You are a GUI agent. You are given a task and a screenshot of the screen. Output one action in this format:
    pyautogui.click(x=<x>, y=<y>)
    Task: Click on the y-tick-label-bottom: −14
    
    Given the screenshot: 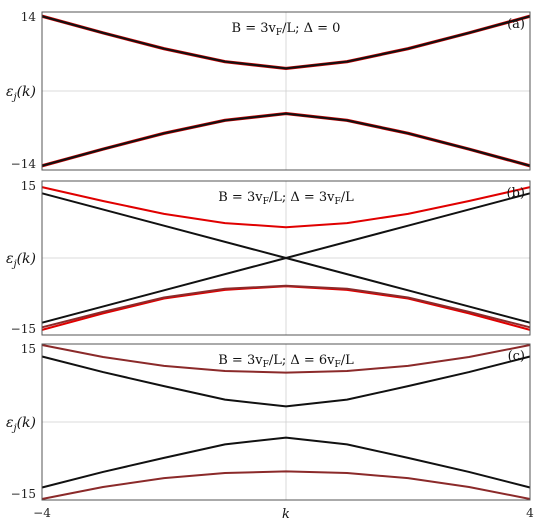 What is the action you would take?
    pyautogui.click(x=24, y=164)
    